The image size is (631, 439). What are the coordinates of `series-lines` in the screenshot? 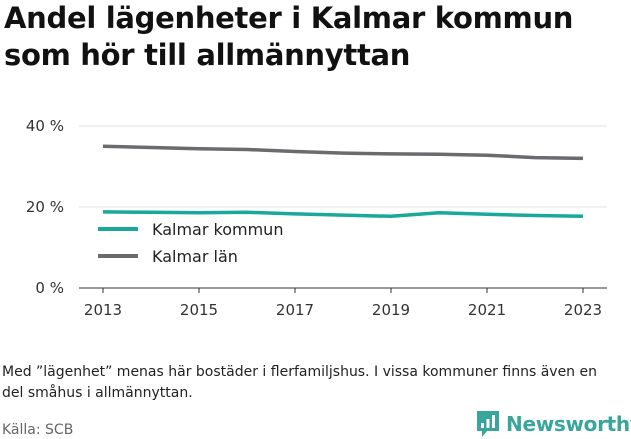 It's located at (343, 181).